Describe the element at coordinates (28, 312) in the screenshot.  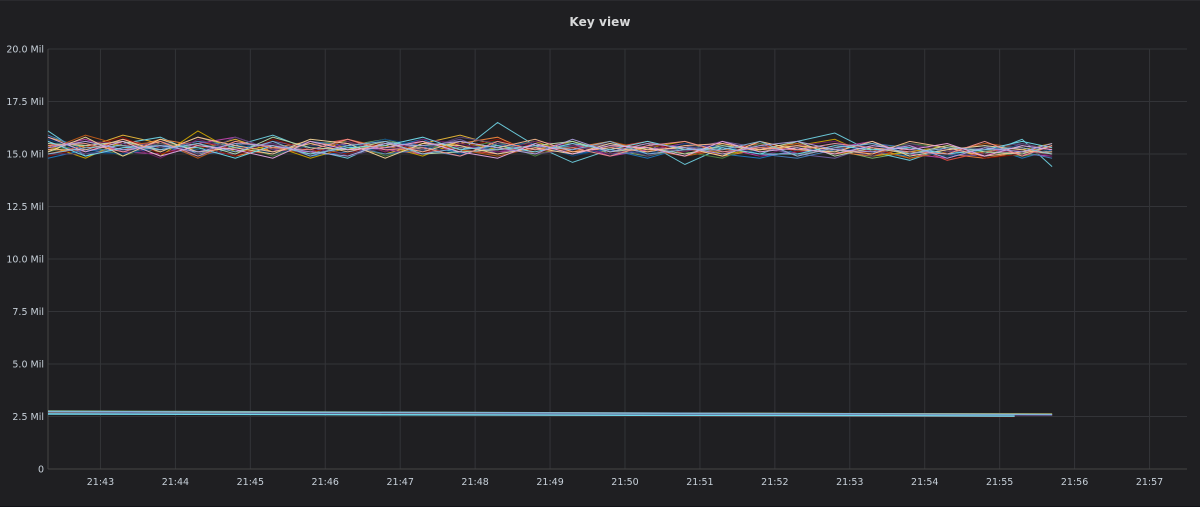
I see `y-tick-label: 7.5 Mil` at that location.